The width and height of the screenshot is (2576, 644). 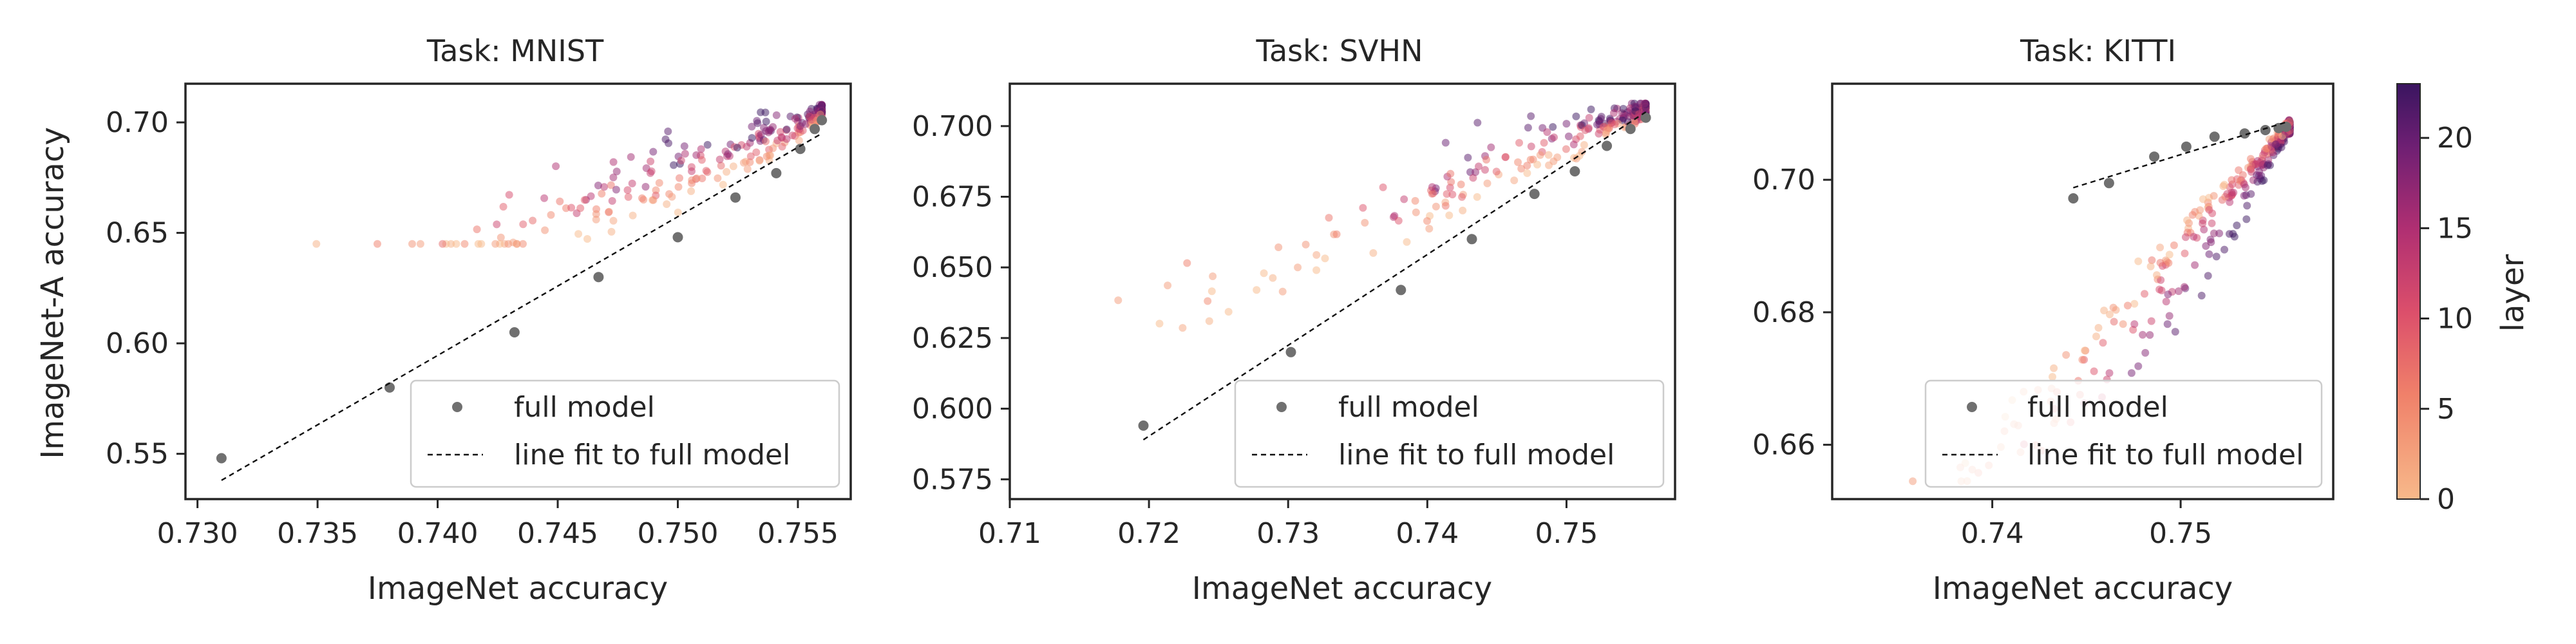 What do you see at coordinates (952, 127) in the screenshot?
I see `y-tick-label: 0.700` at bounding box center [952, 127].